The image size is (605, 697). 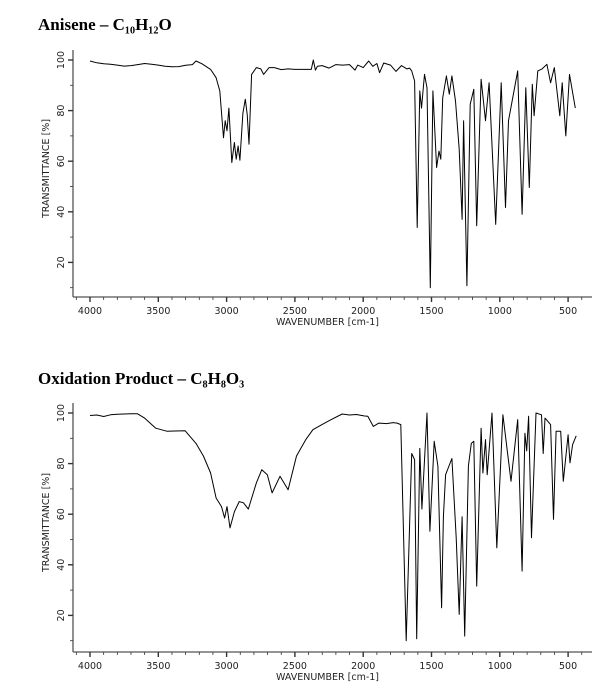 I want to click on chart-title: Anisene – C₁₀H₁₂O, so click(x=105, y=24).